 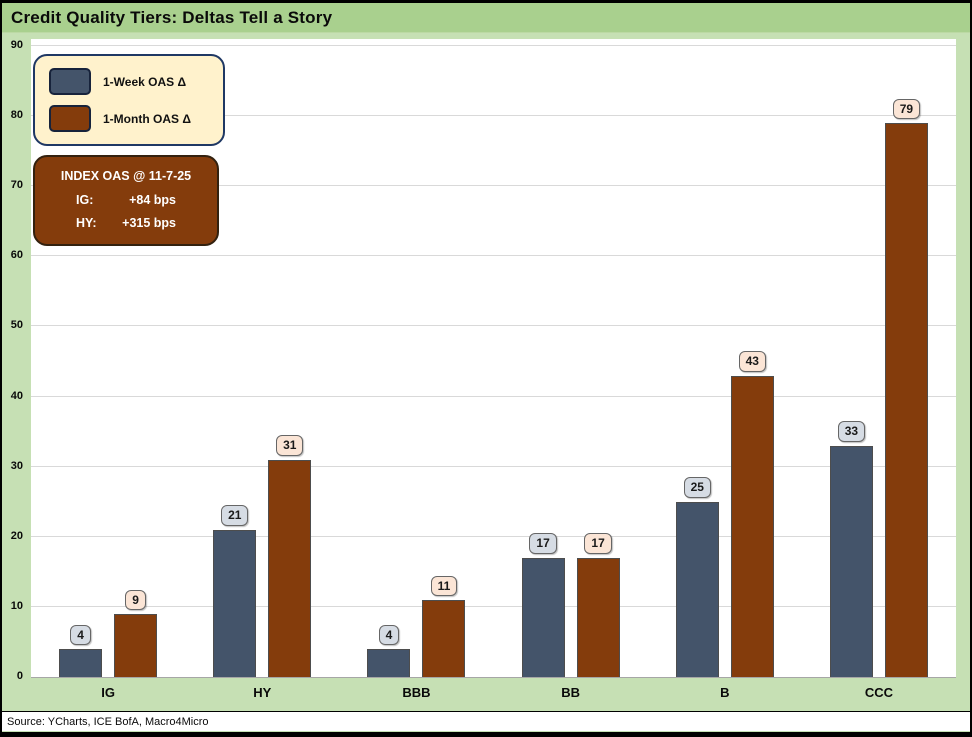 I want to click on bar-value-label: 25, so click(x=697, y=487).